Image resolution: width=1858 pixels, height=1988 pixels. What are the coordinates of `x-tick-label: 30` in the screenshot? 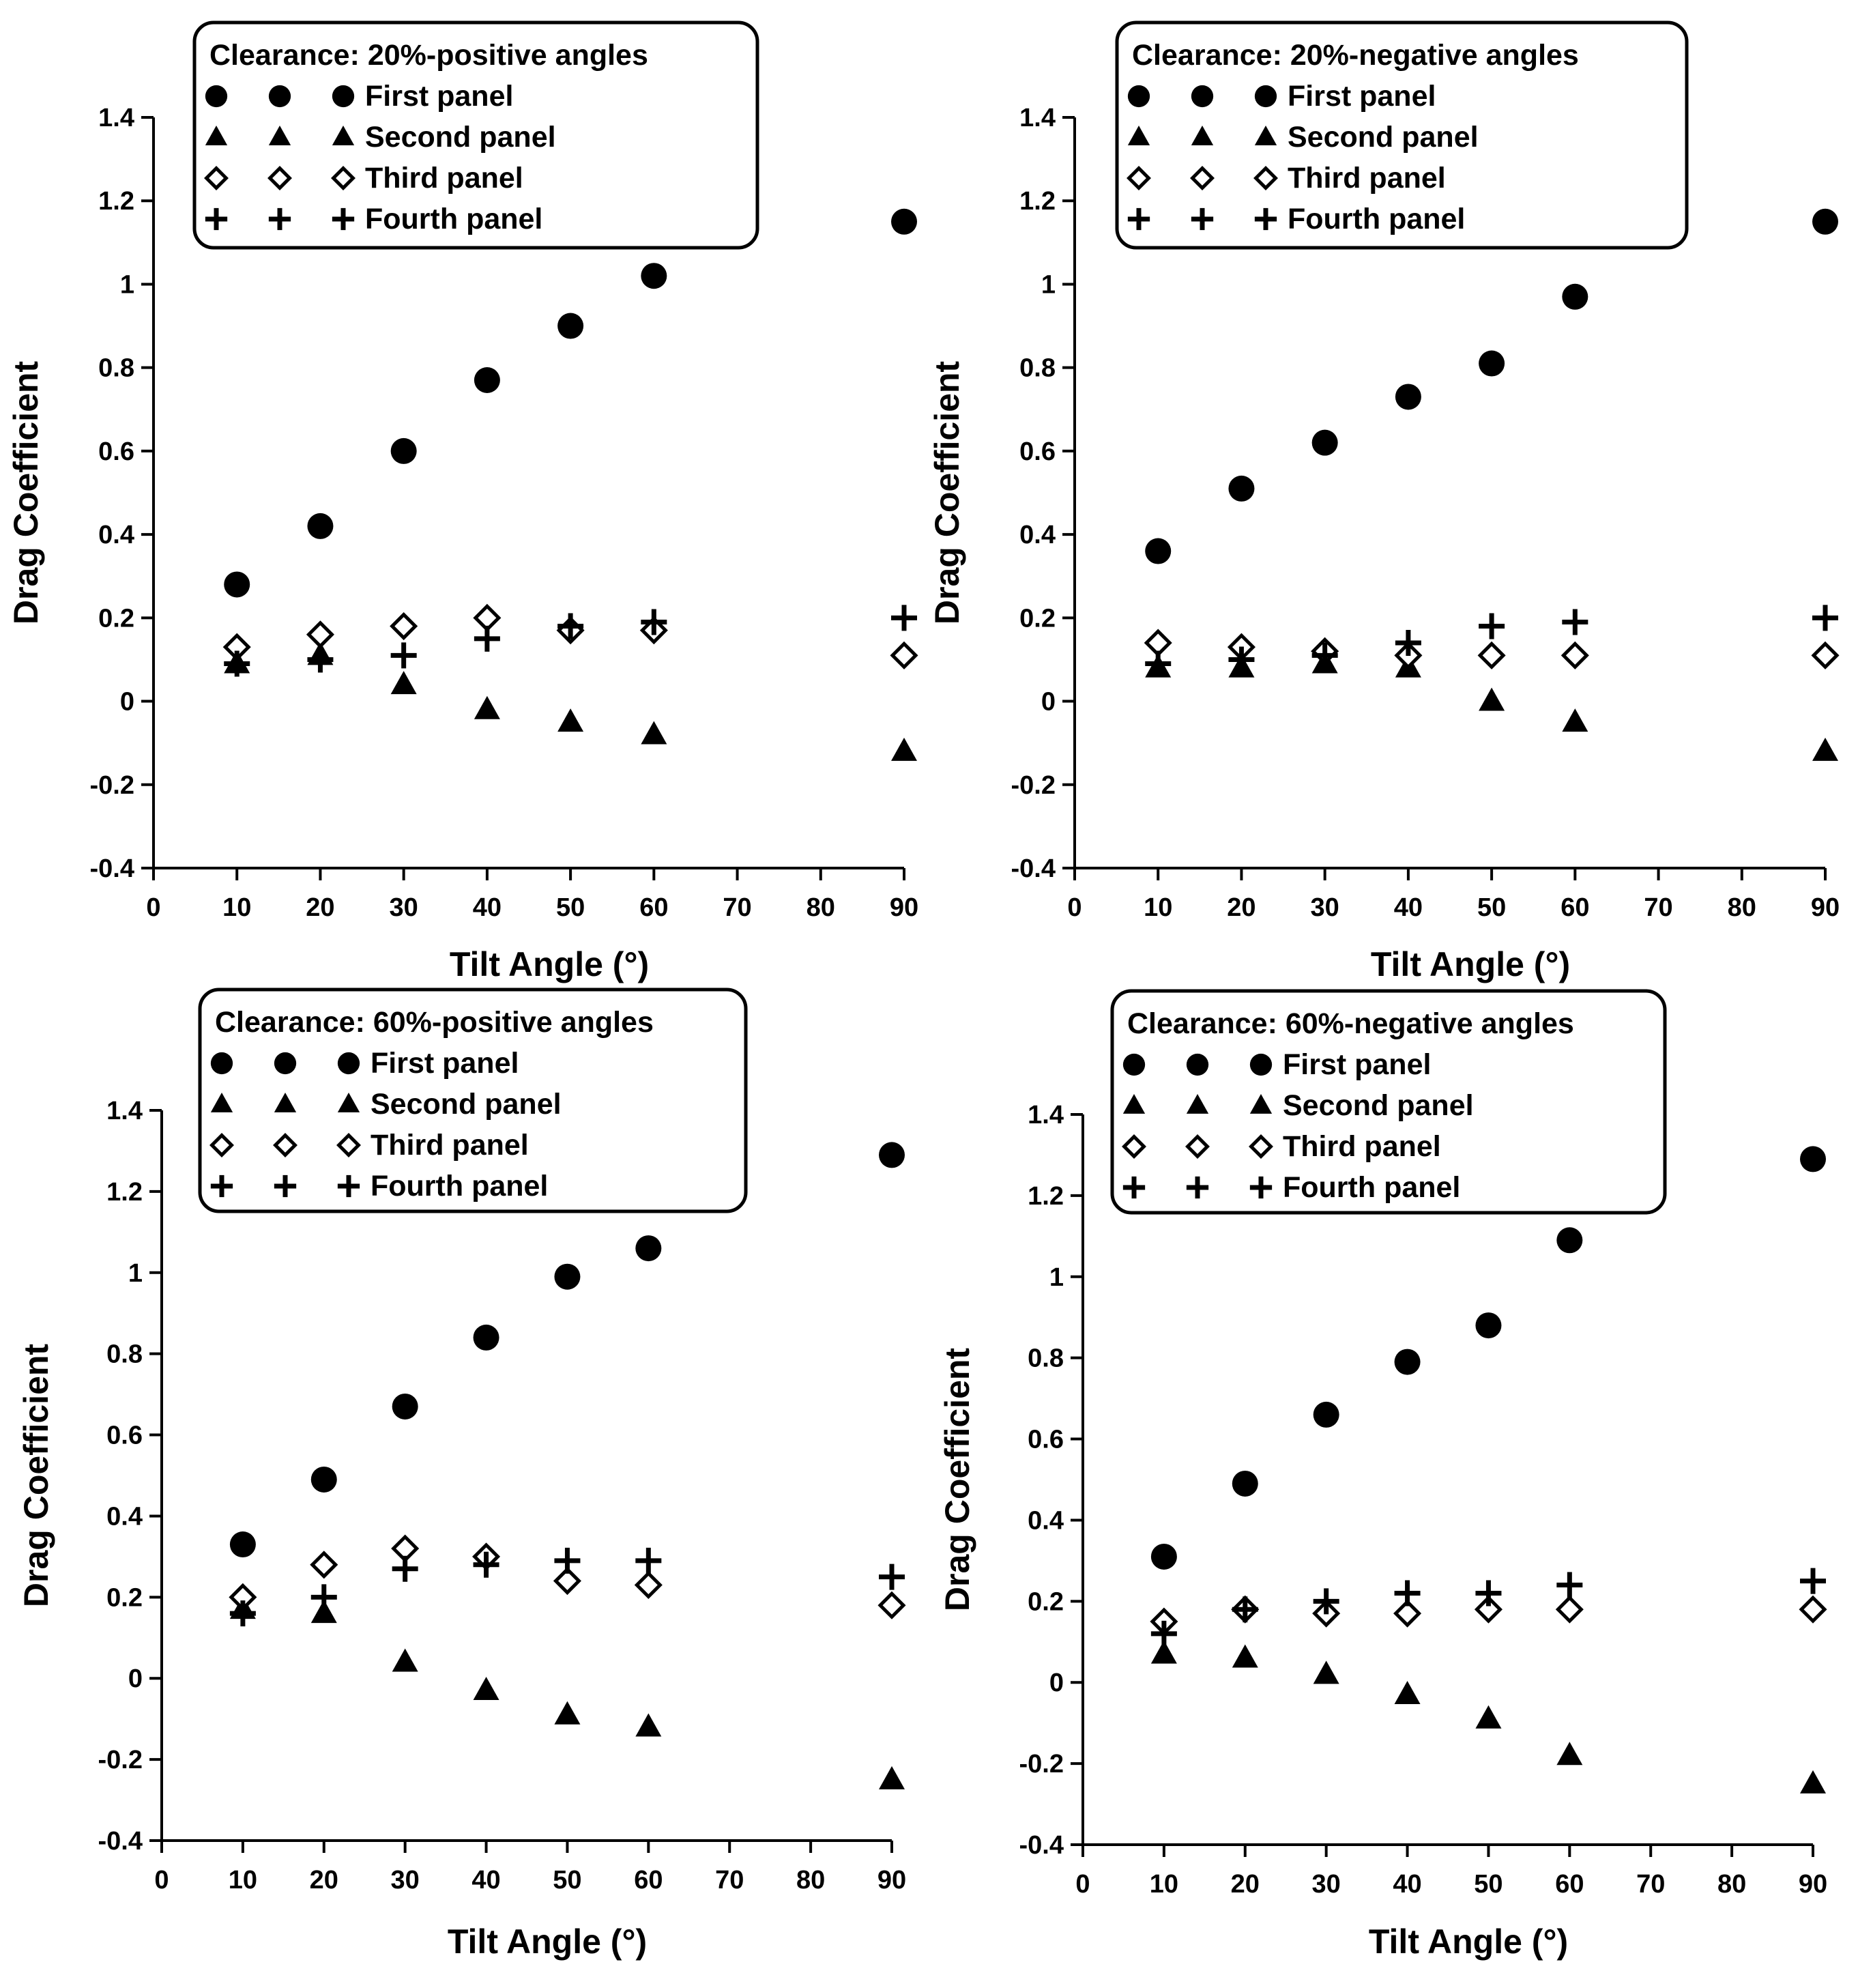 It's located at (1325, 908).